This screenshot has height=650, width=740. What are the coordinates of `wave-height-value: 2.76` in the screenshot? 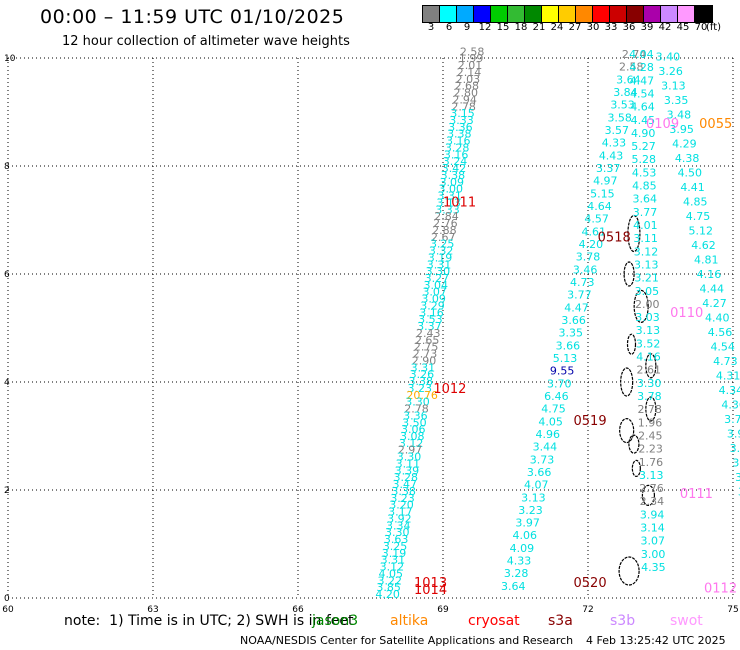 It's located at (445, 223).